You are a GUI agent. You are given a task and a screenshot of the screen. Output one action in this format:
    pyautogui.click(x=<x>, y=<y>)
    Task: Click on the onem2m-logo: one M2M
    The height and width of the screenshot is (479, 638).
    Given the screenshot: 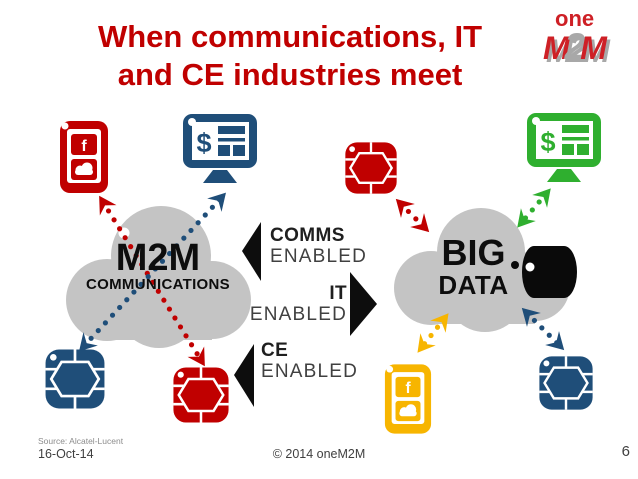 What is the action you would take?
    pyautogui.click(x=588, y=36)
    